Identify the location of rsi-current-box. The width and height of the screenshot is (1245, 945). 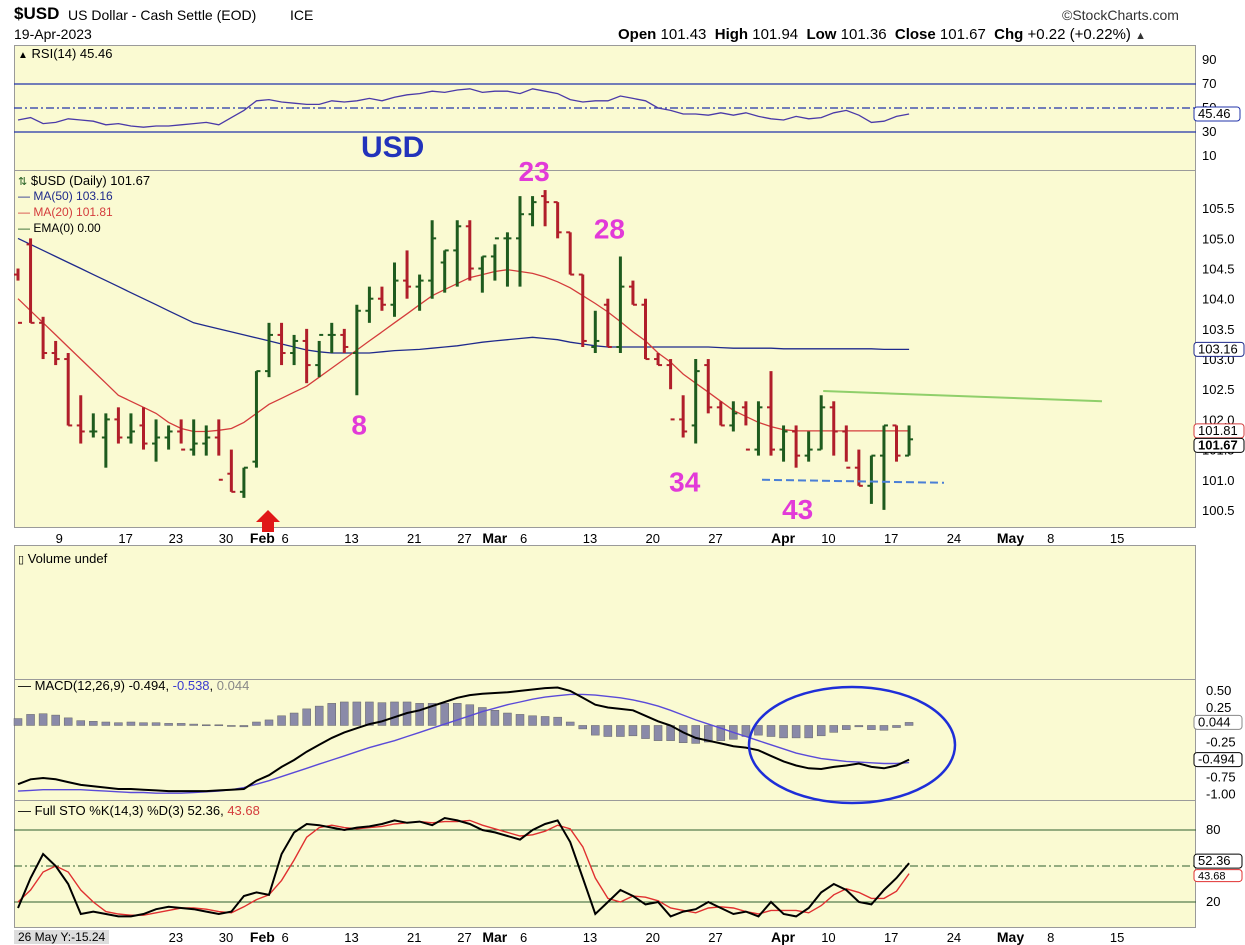
(1217, 114).